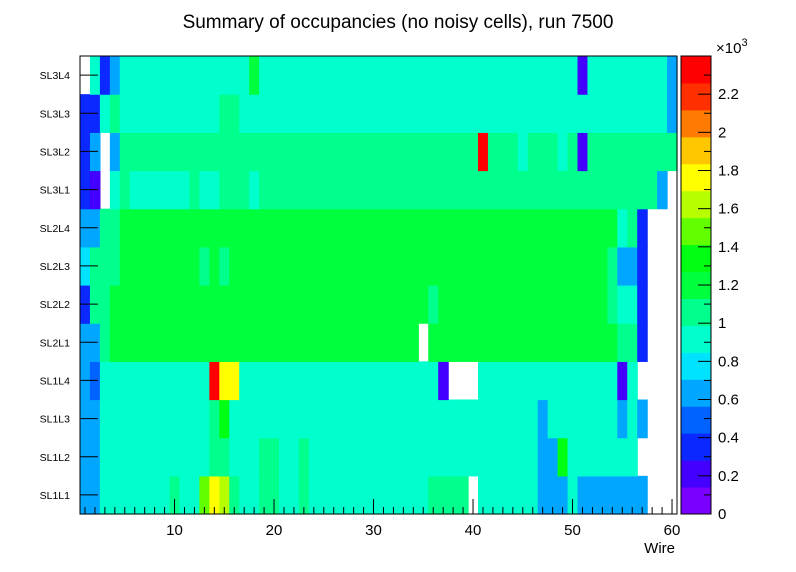 The image size is (796, 572). What do you see at coordinates (728, 476) in the screenshot?
I see `z-tick-label: 0.2` at bounding box center [728, 476].